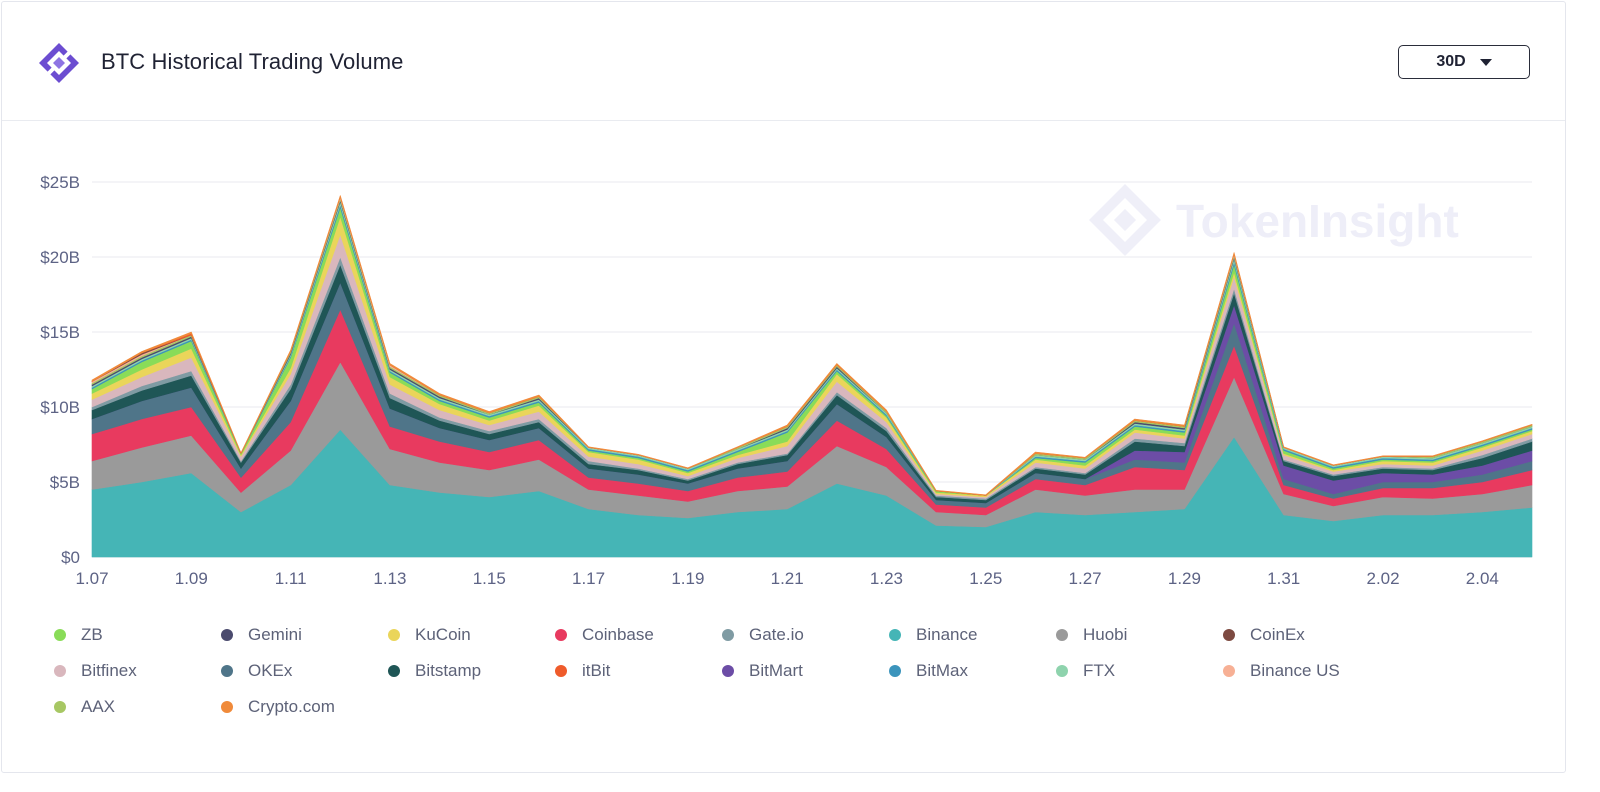 The height and width of the screenshot is (792, 1600). What do you see at coordinates (1099, 670) in the screenshot?
I see `legend-label: FTX` at bounding box center [1099, 670].